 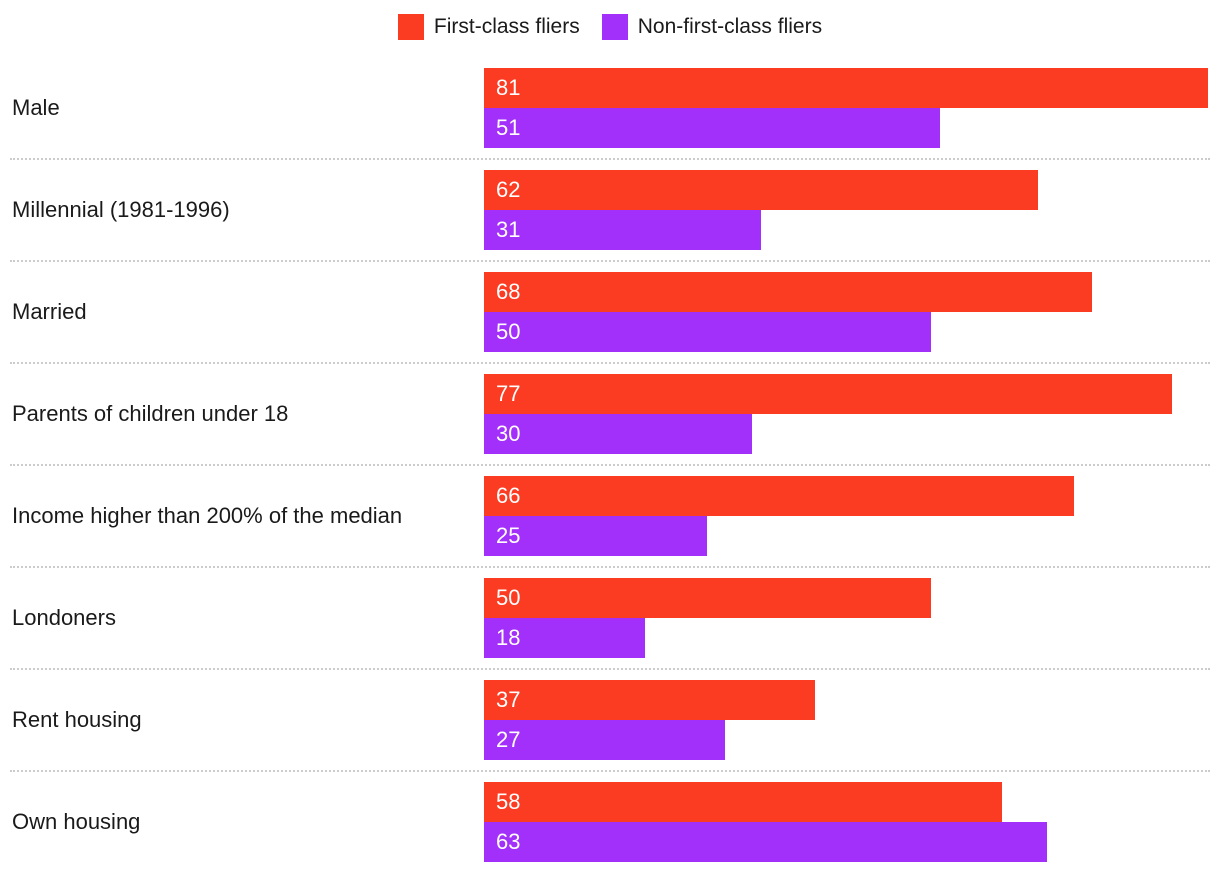 I want to click on first-class-value-label: 66, so click(x=508, y=495).